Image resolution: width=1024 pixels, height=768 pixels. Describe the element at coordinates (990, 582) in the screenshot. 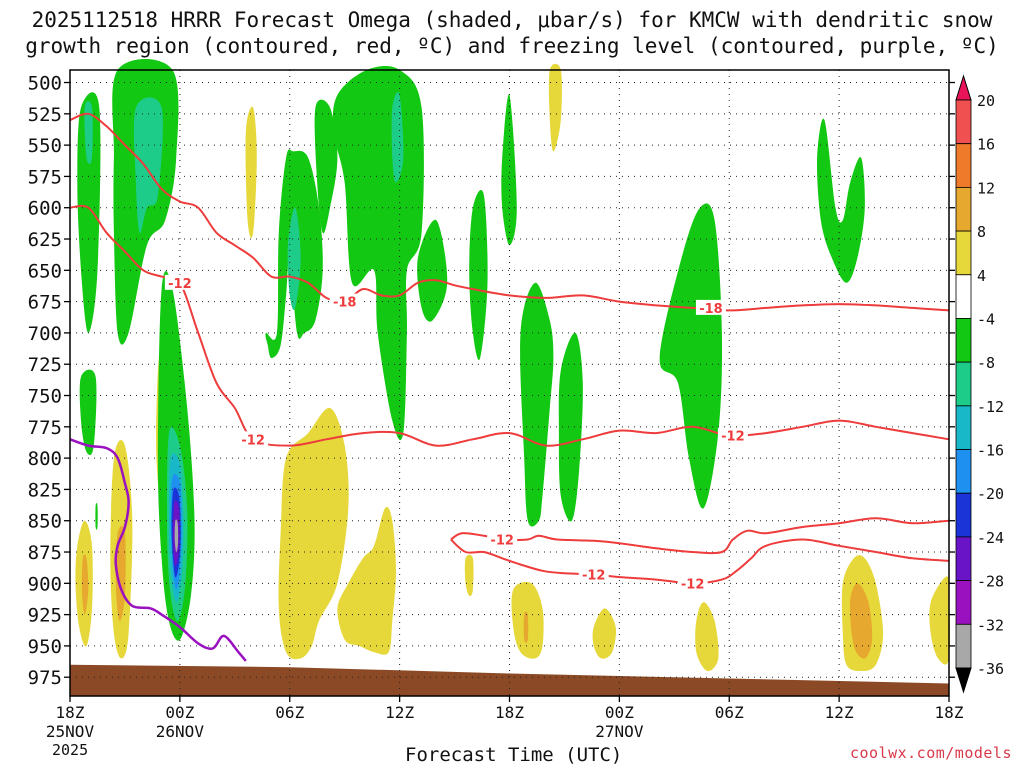

I see `colorbar-label: -28` at that location.